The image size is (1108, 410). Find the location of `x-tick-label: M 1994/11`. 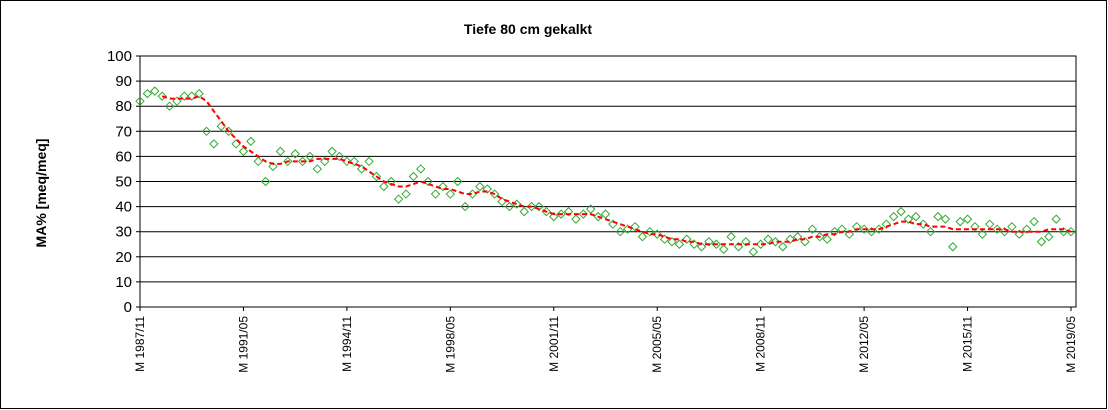

x-tick-label: M 1994/11 is located at coordinates (347, 344).